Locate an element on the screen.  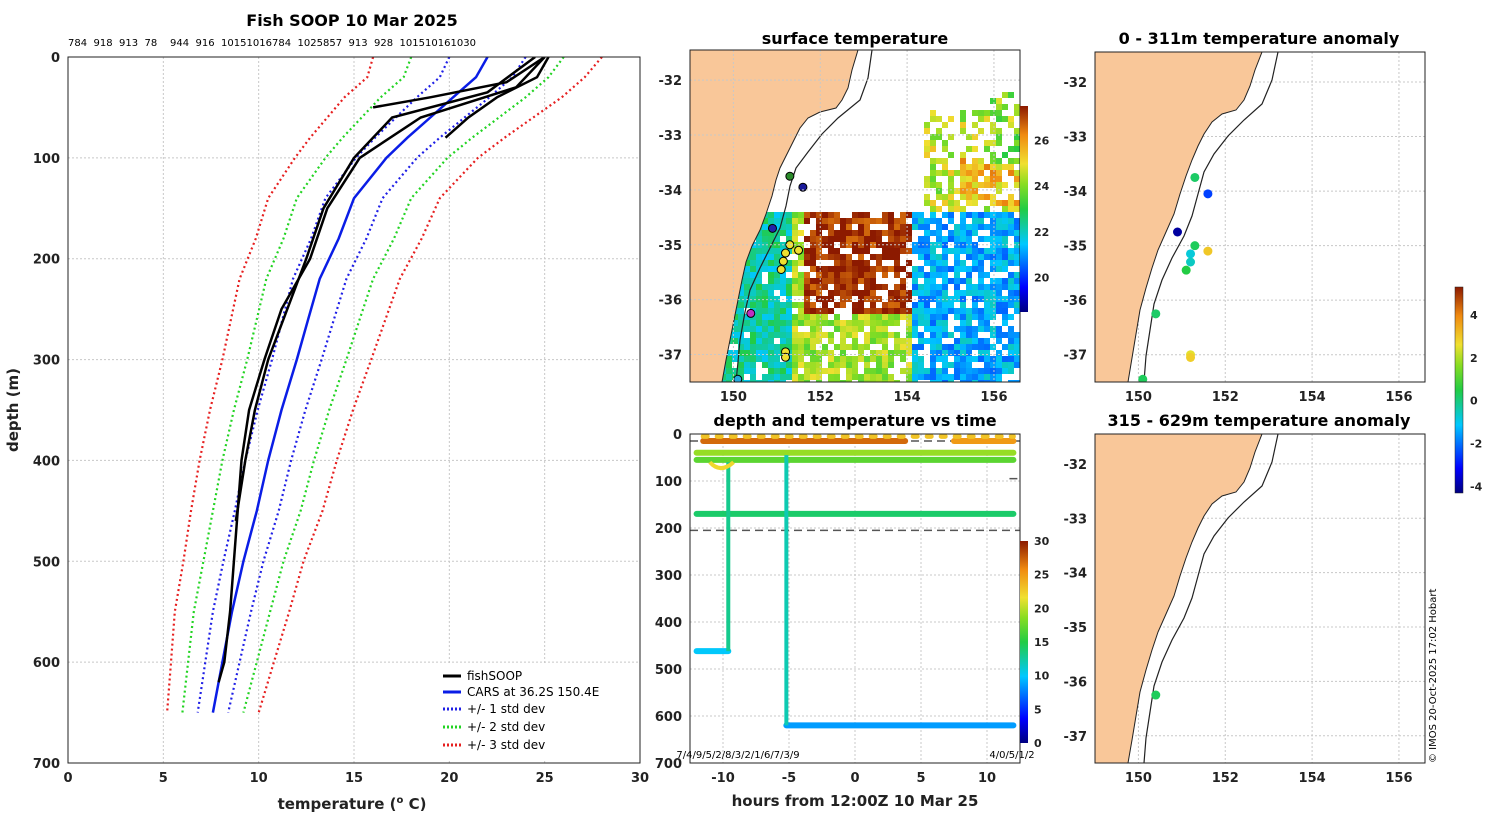
cast-id-label: 944 is located at coordinates (179, 43).